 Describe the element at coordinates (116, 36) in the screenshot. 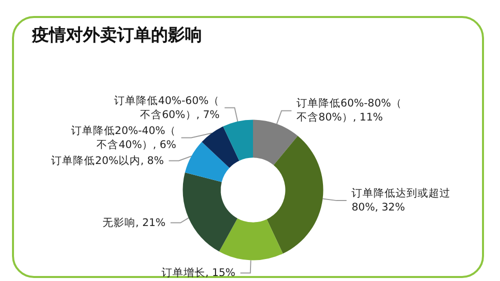

I see `chart-title: 疫情对外卖订单的影响` at that location.